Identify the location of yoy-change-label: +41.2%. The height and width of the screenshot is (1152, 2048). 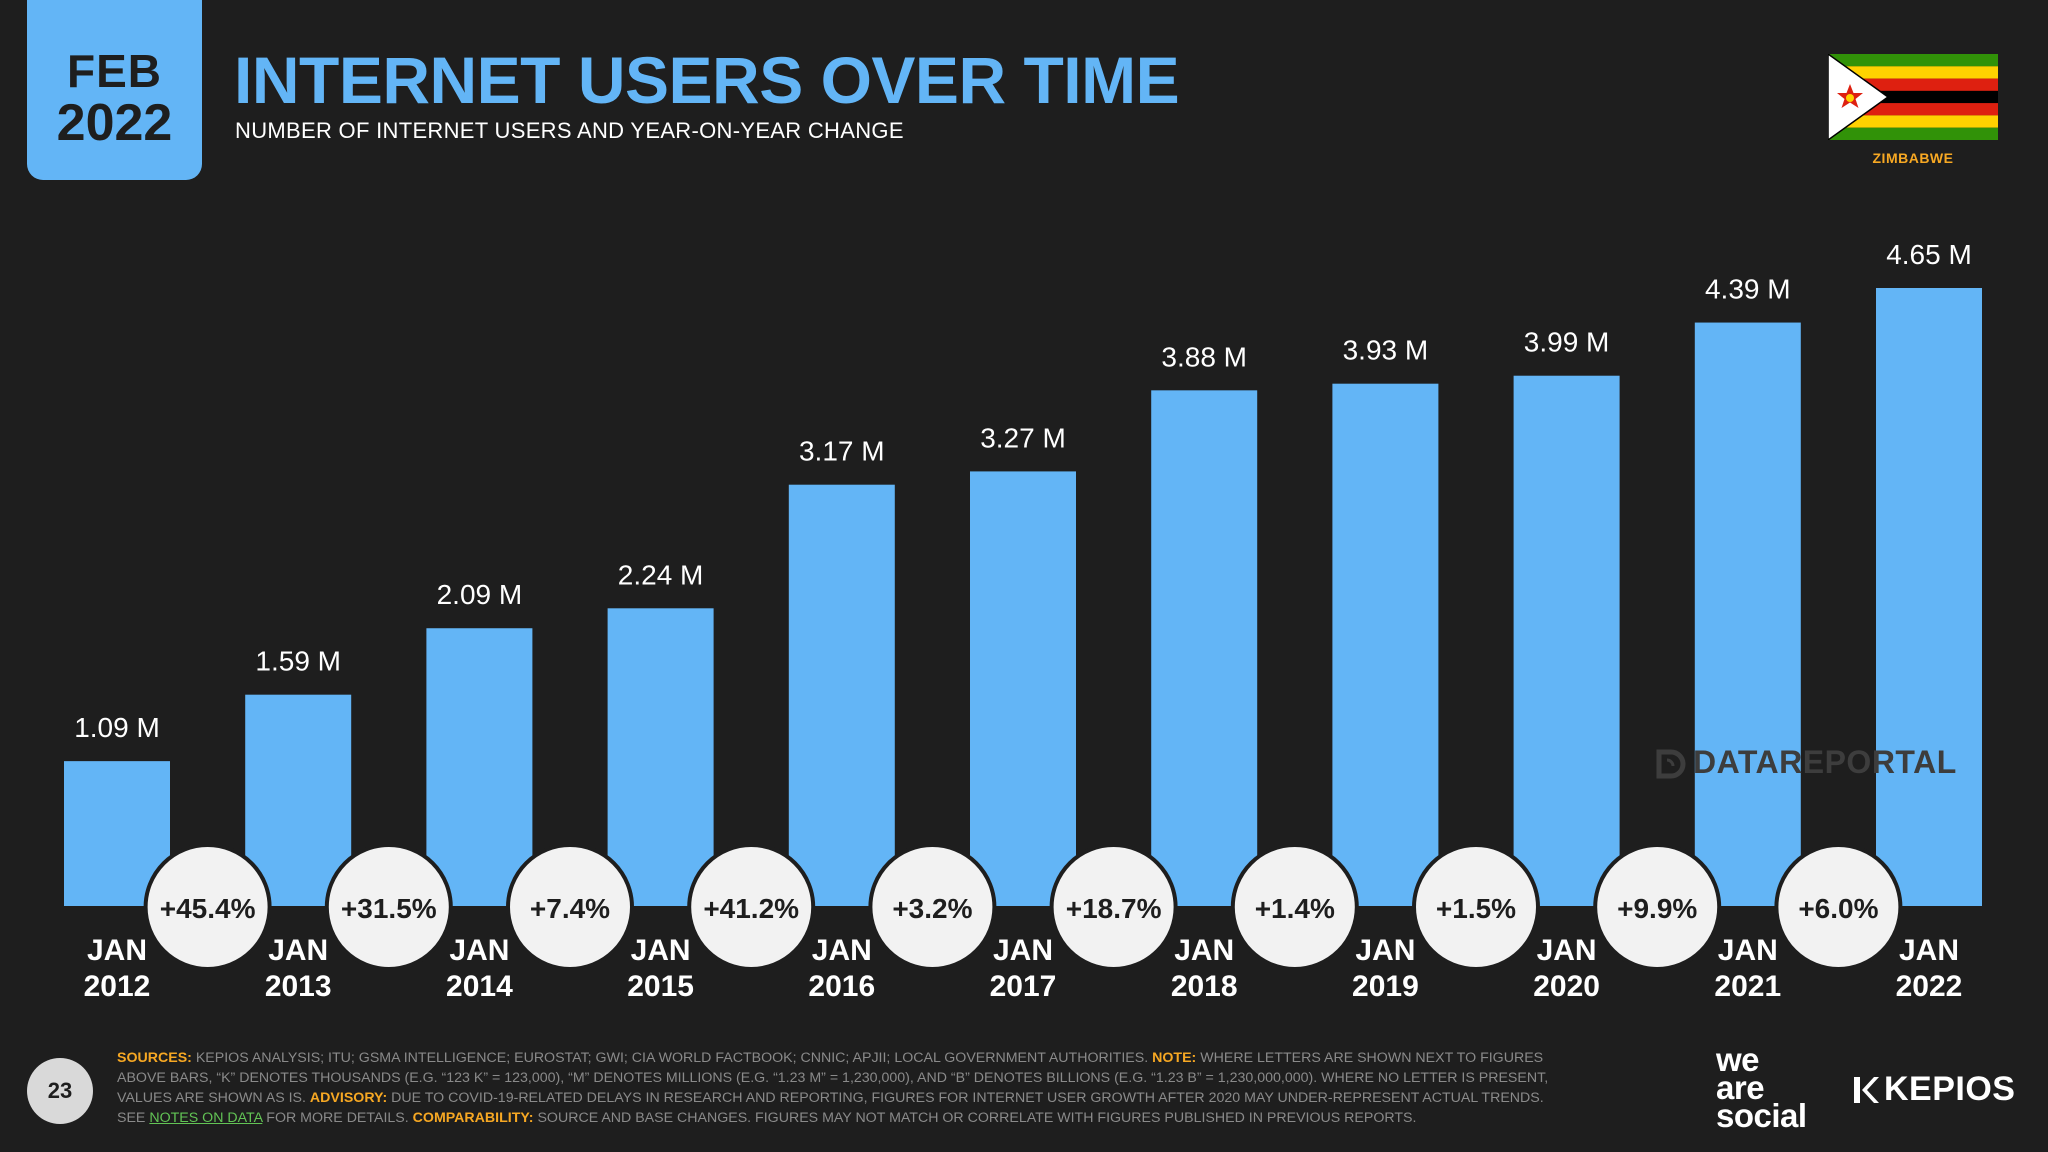
(751, 908).